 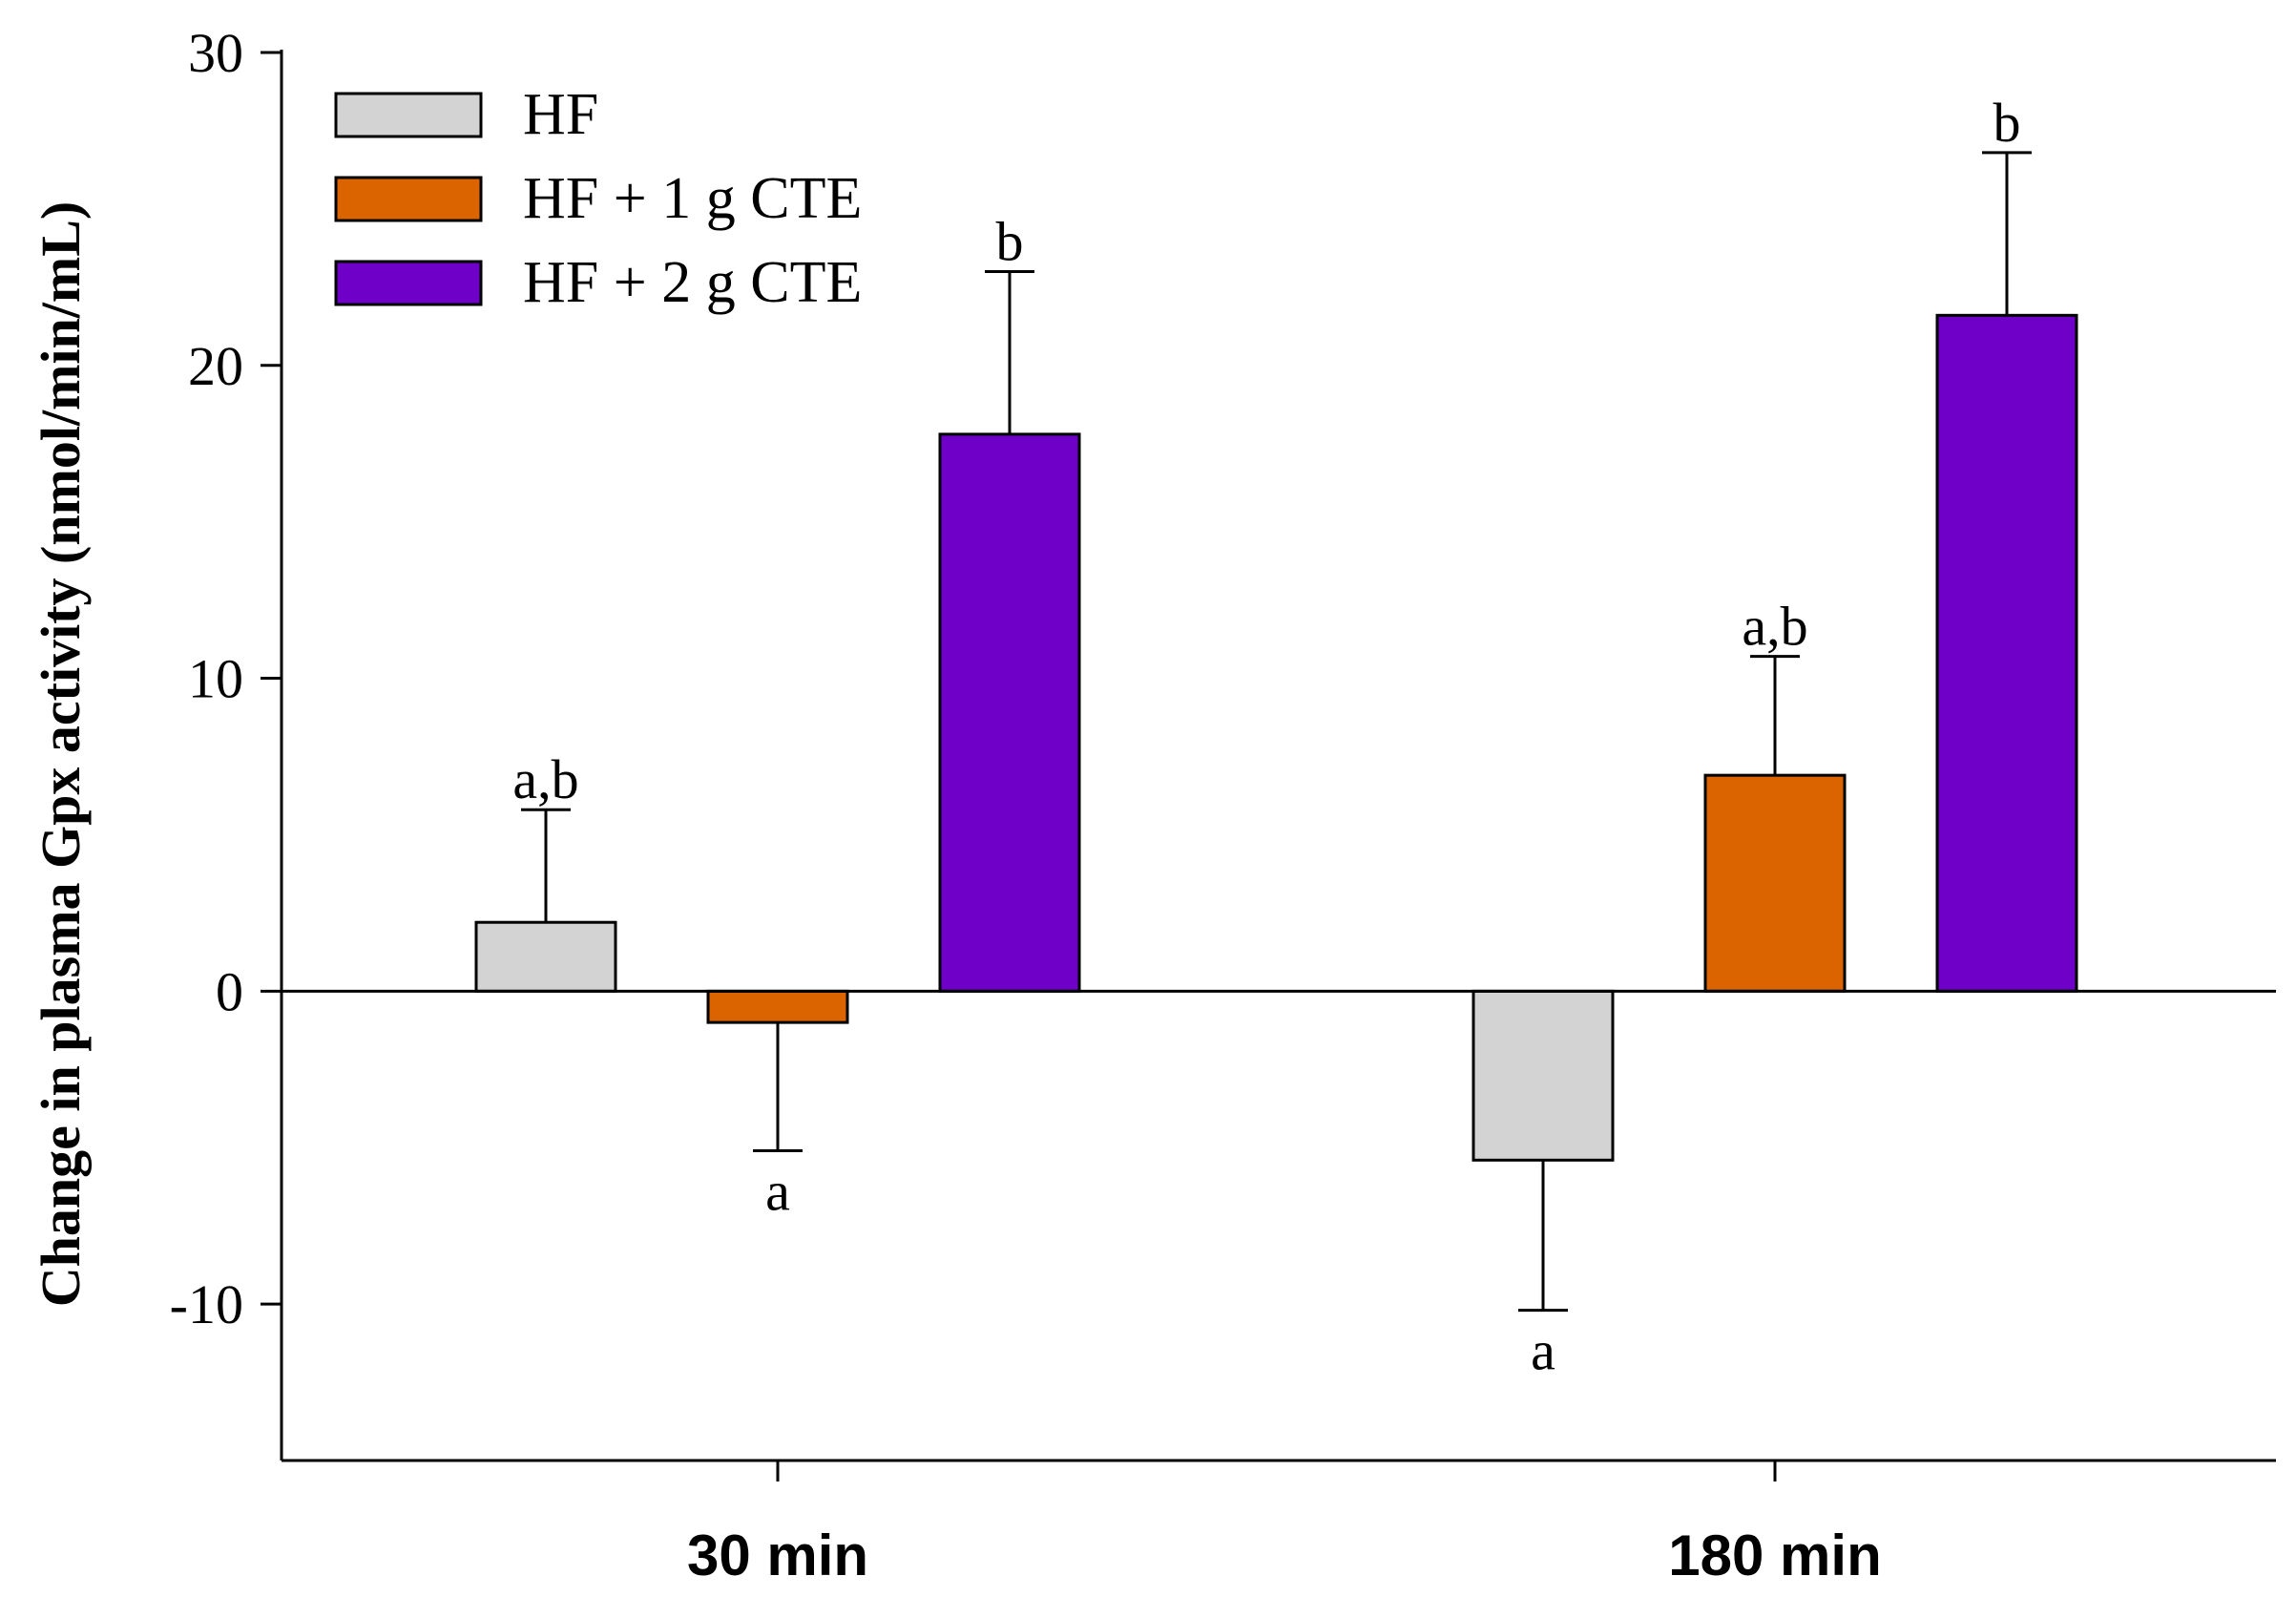 What do you see at coordinates (206, 1304) in the screenshot?
I see `y-tick-label: -10` at bounding box center [206, 1304].